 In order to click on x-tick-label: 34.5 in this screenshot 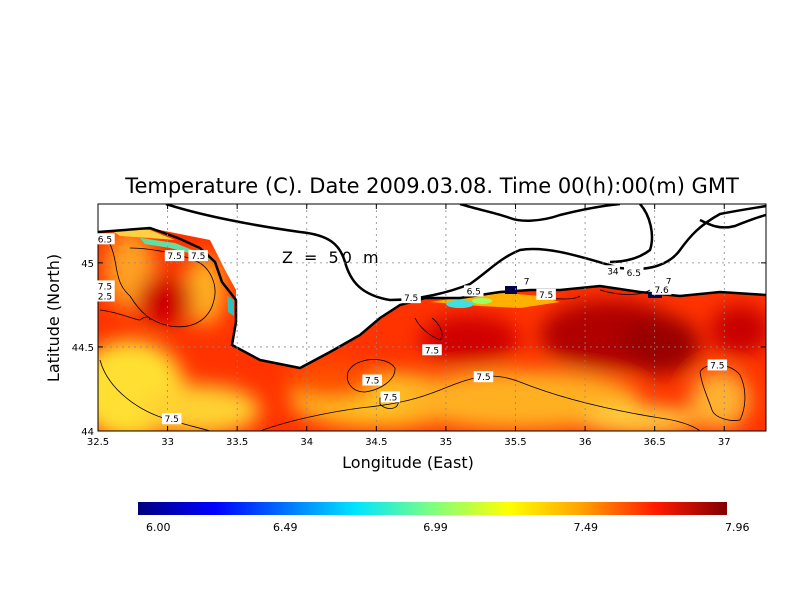, I will do `click(376, 442)`.